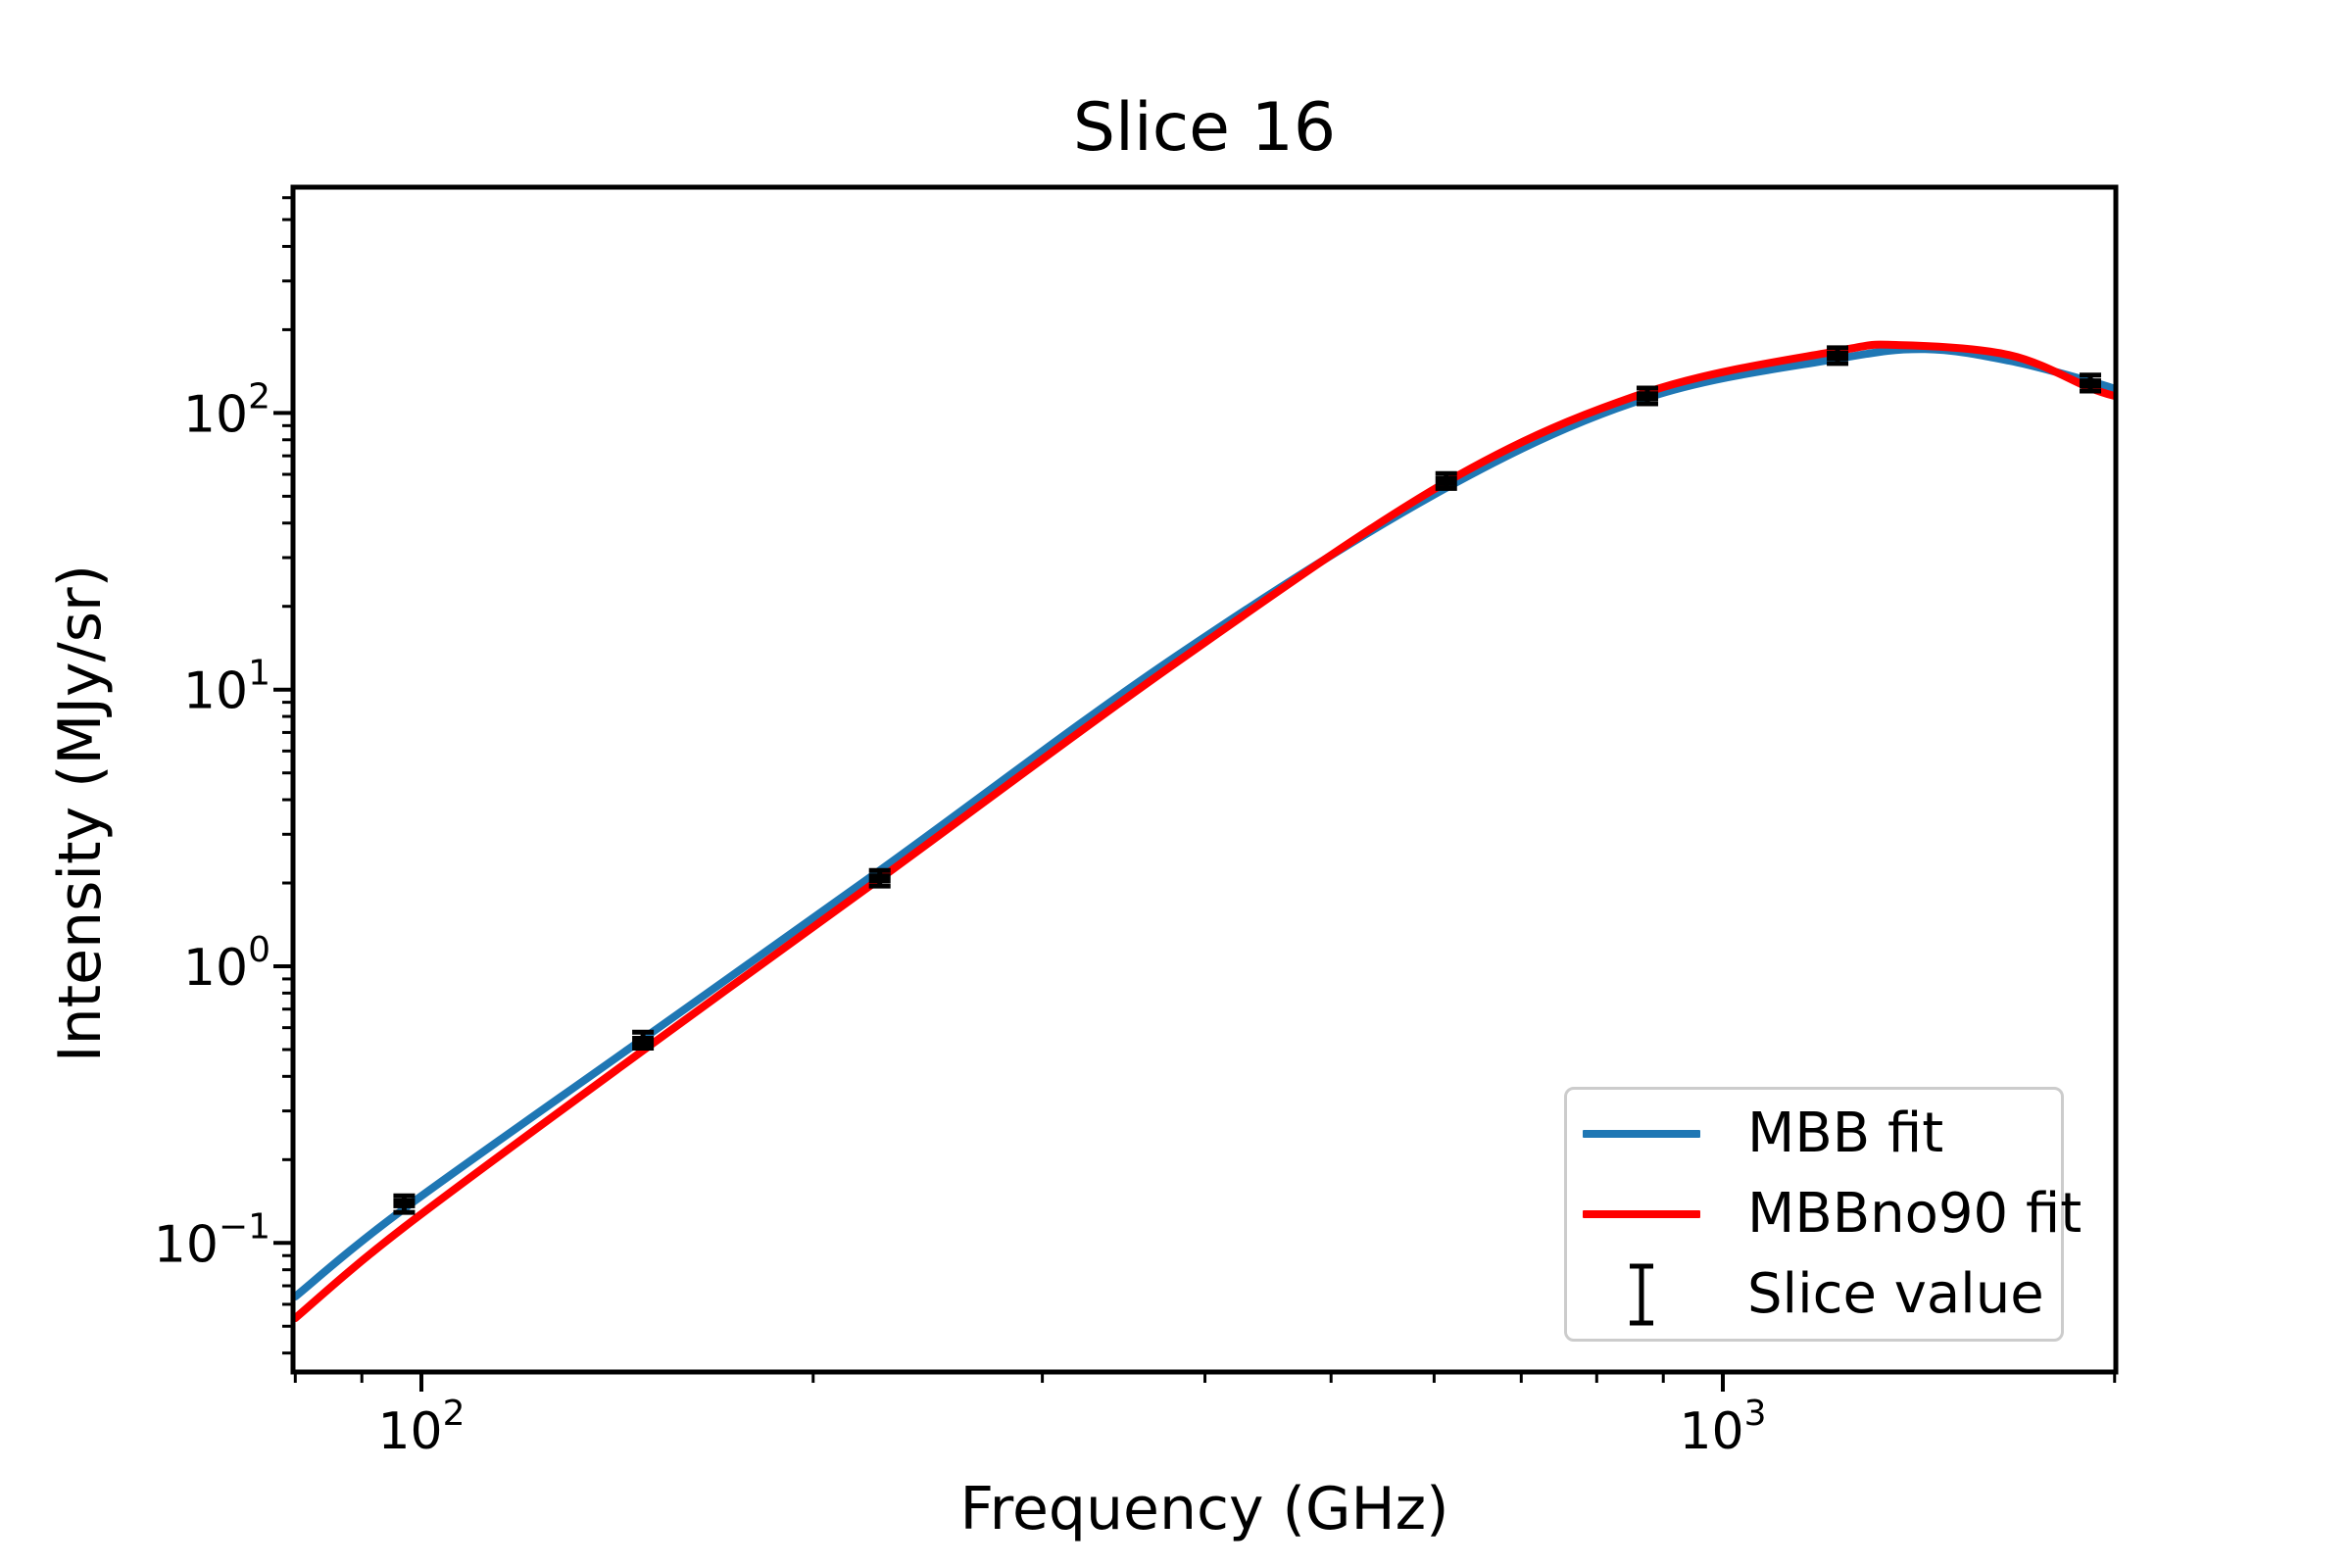  I want to click on legend-label: MBB fit, so click(1845, 1133).